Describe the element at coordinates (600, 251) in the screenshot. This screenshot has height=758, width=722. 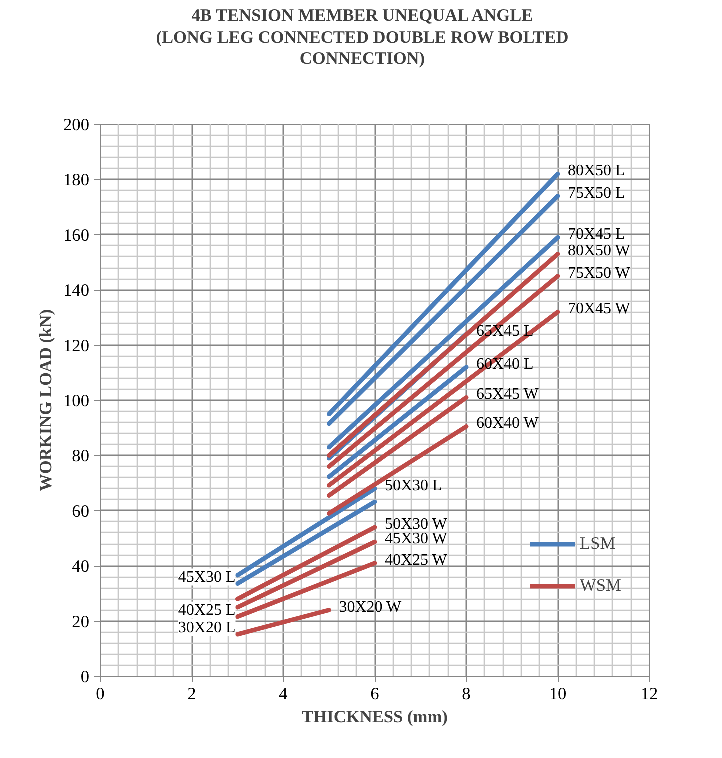
I see `annotation: 80X50 W` at that location.